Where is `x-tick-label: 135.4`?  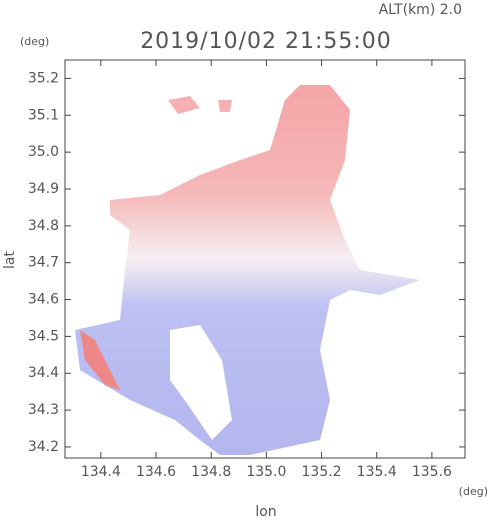 x-tick-label: 135.4 is located at coordinates (377, 472).